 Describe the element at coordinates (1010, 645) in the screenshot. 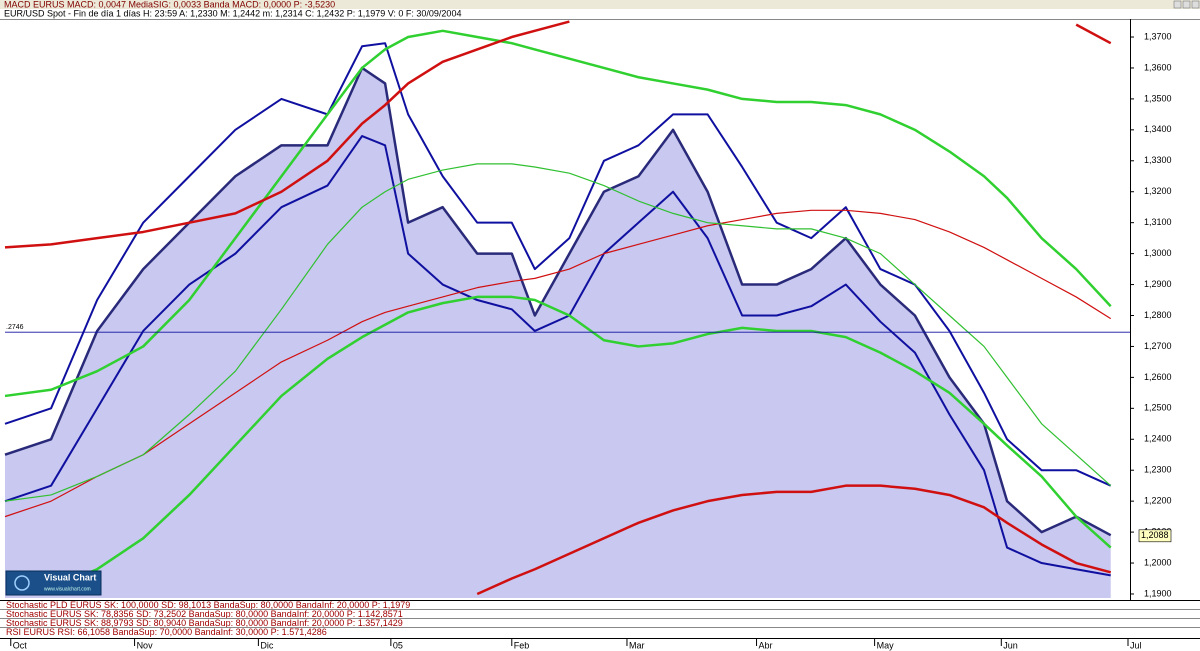

I see `x-tick-label: Jun` at that location.